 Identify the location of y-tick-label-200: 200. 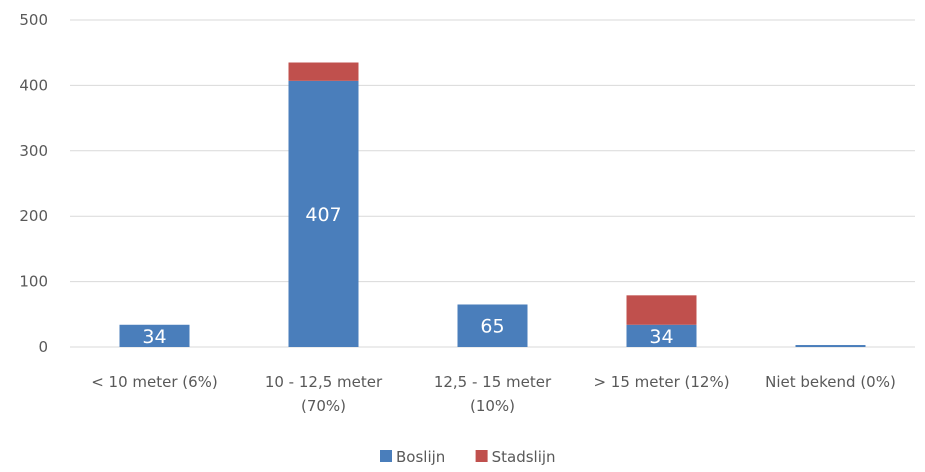
(33, 216).